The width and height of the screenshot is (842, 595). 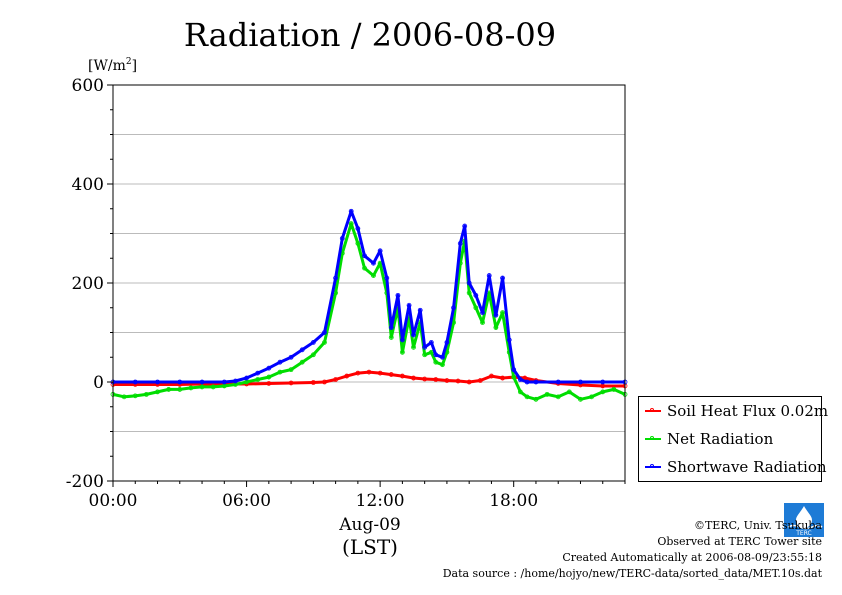 What do you see at coordinates (129, 62) in the screenshot?
I see `y-axis-unit-superscript: 2` at bounding box center [129, 62].